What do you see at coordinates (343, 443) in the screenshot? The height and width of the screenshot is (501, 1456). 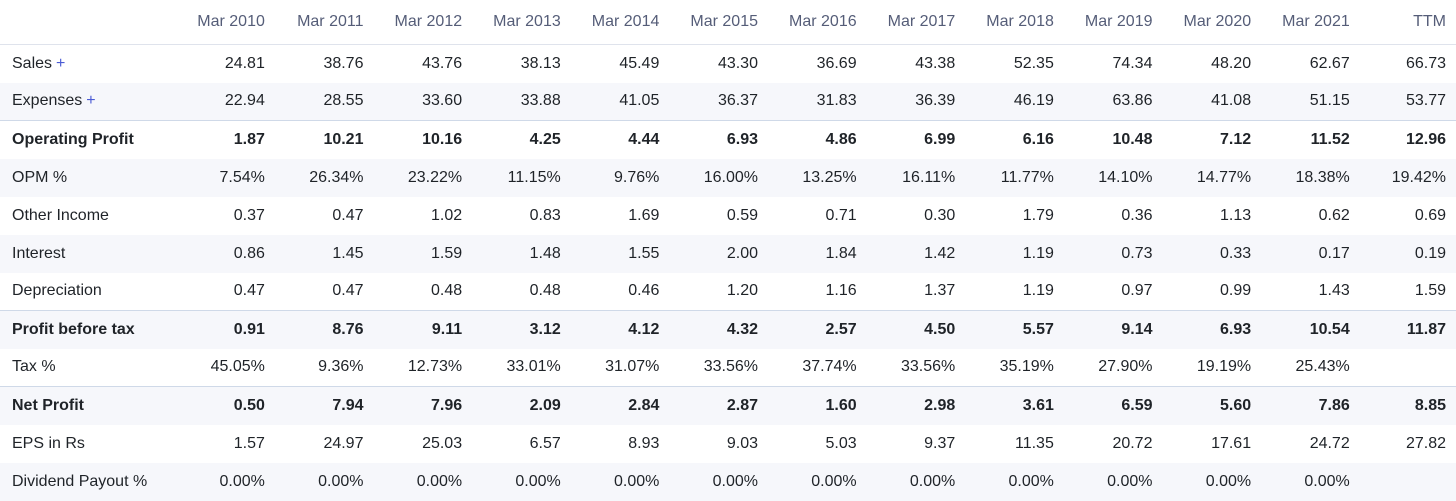 I see `value-cell: 24.97` at bounding box center [343, 443].